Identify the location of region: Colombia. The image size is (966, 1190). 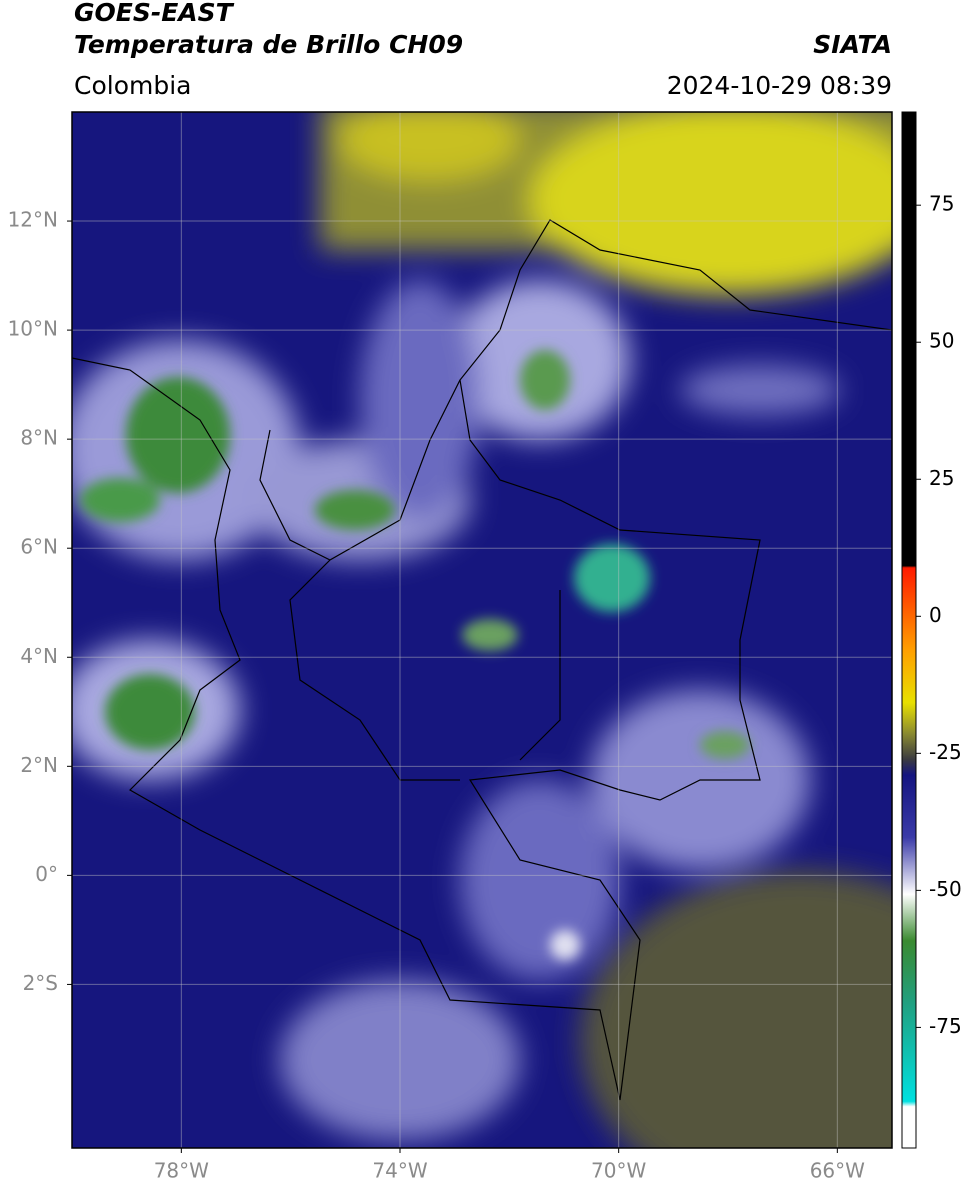
(132, 85).